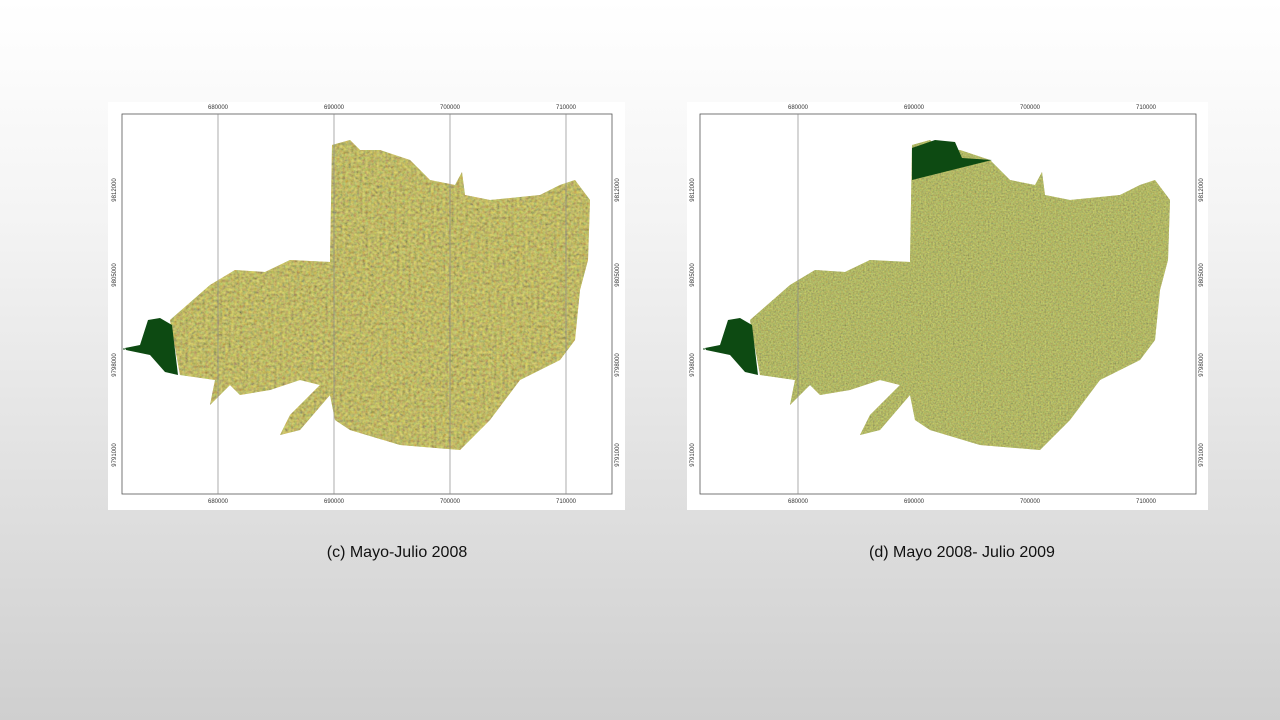 The width and height of the screenshot is (1280, 720). Describe the element at coordinates (962, 552) in the screenshot. I see `caption: (d) Mayo 2008- Julio 2009` at that location.